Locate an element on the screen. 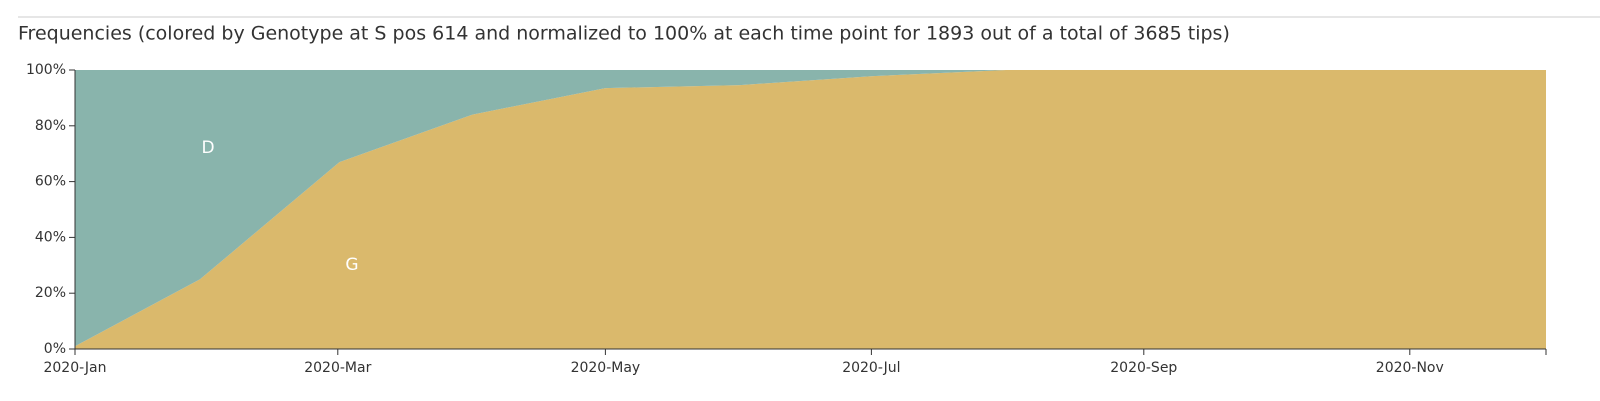 The height and width of the screenshot is (401, 1600). series-label: G is located at coordinates (351, 265).